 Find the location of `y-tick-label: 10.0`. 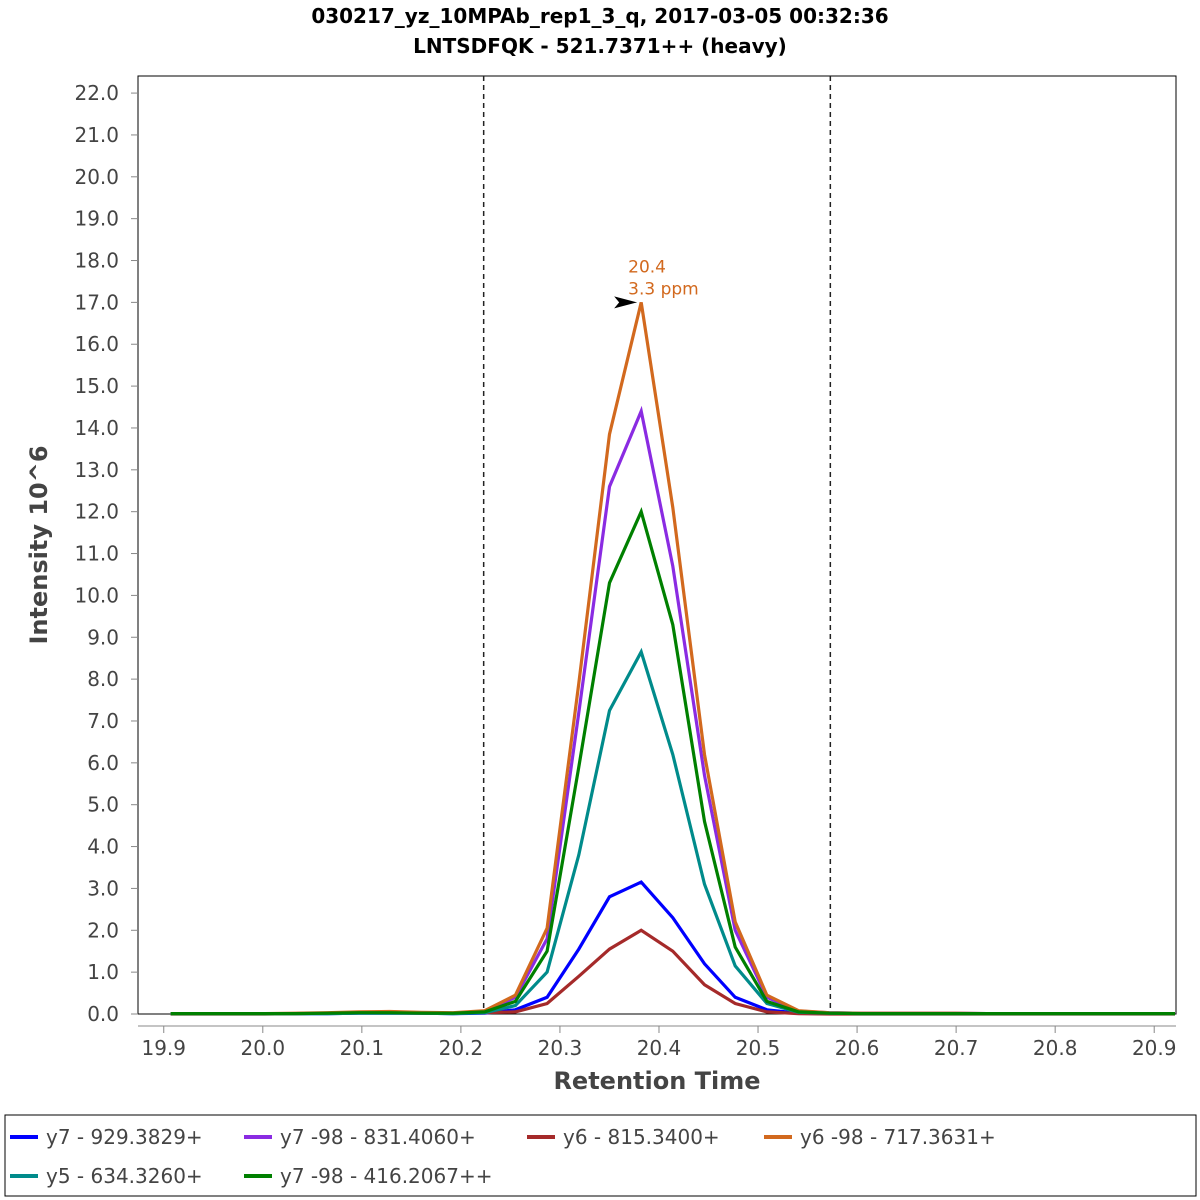

y-tick-label: 10.0 is located at coordinates (96, 595).